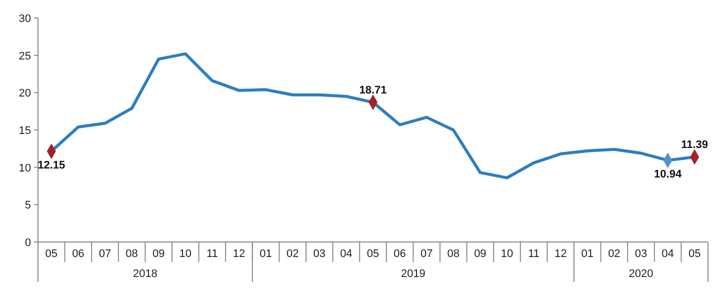 Image resolution: width=720 pixels, height=290 pixels. I want to click on text: 2019, so click(413, 274).